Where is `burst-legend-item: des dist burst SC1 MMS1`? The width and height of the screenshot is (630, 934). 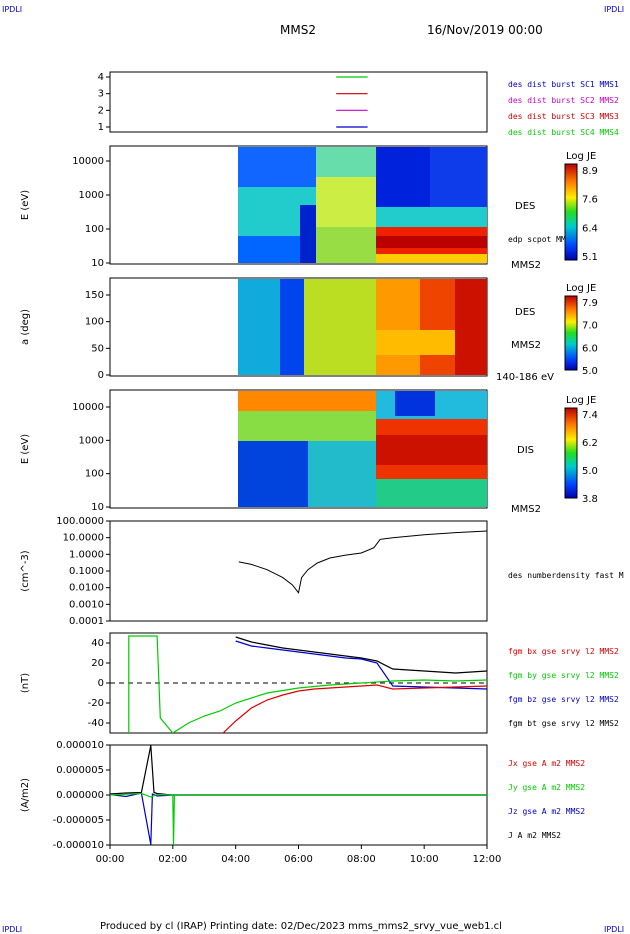
burst-legend-item: des dist burst SC1 MMS1 is located at coordinates (563, 84).